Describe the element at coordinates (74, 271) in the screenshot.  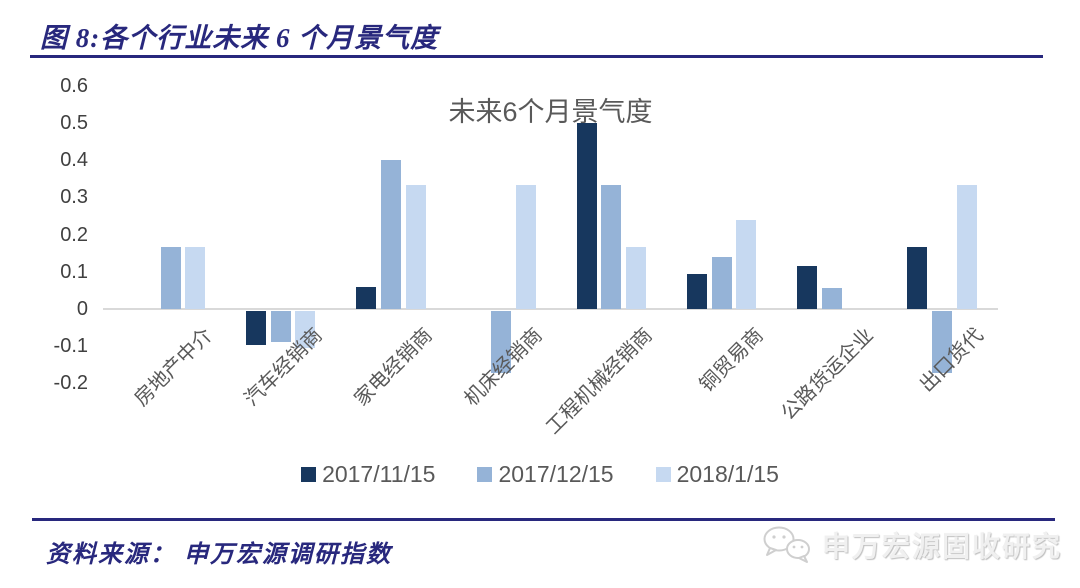
I see `y-axis-tick-label: 0.1` at that location.